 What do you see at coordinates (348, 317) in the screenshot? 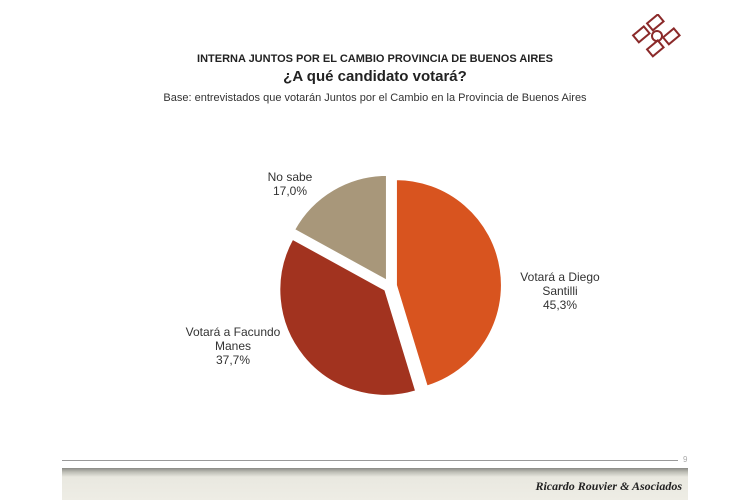
I see `slice-manes` at bounding box center [348, 317].